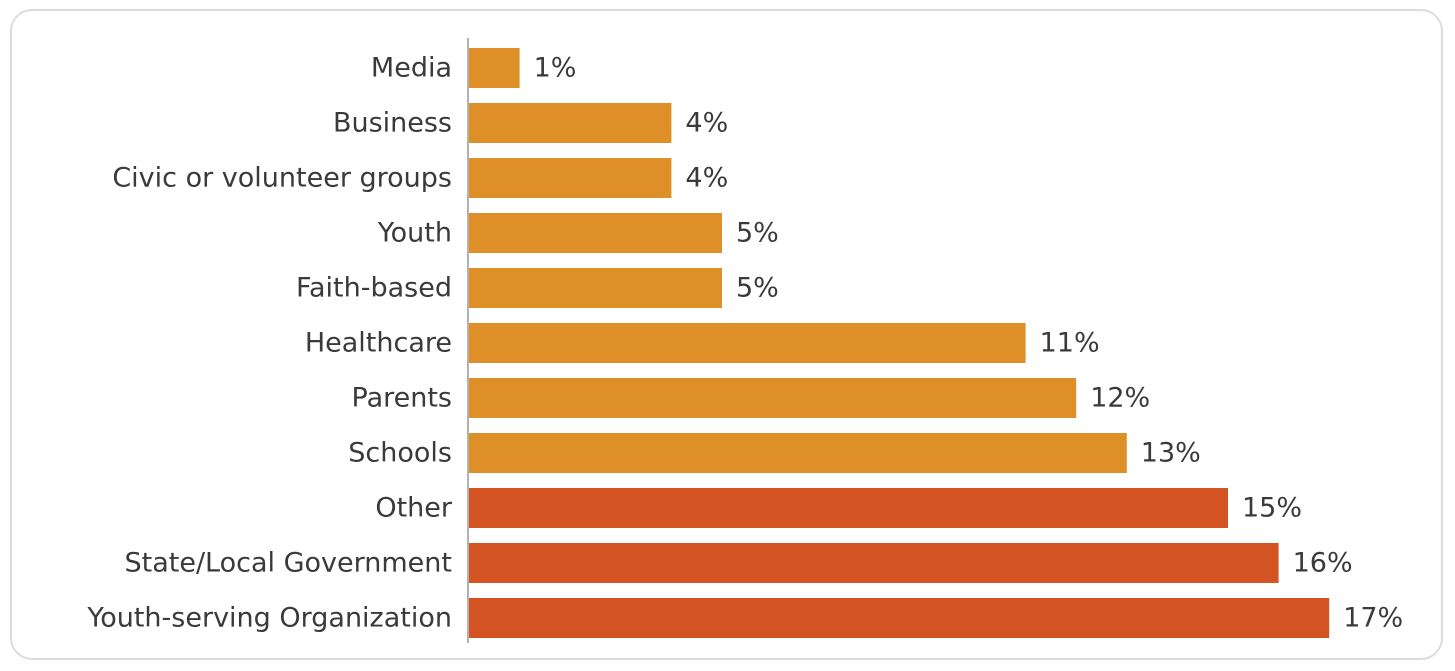 Image resolution: width=1455 pixels, height=671 pixels. What do you see at coordinates (282, 178) in the screenshot?
I see `category-label: Civic or volunteer groups` at bounding box center [282, 178].